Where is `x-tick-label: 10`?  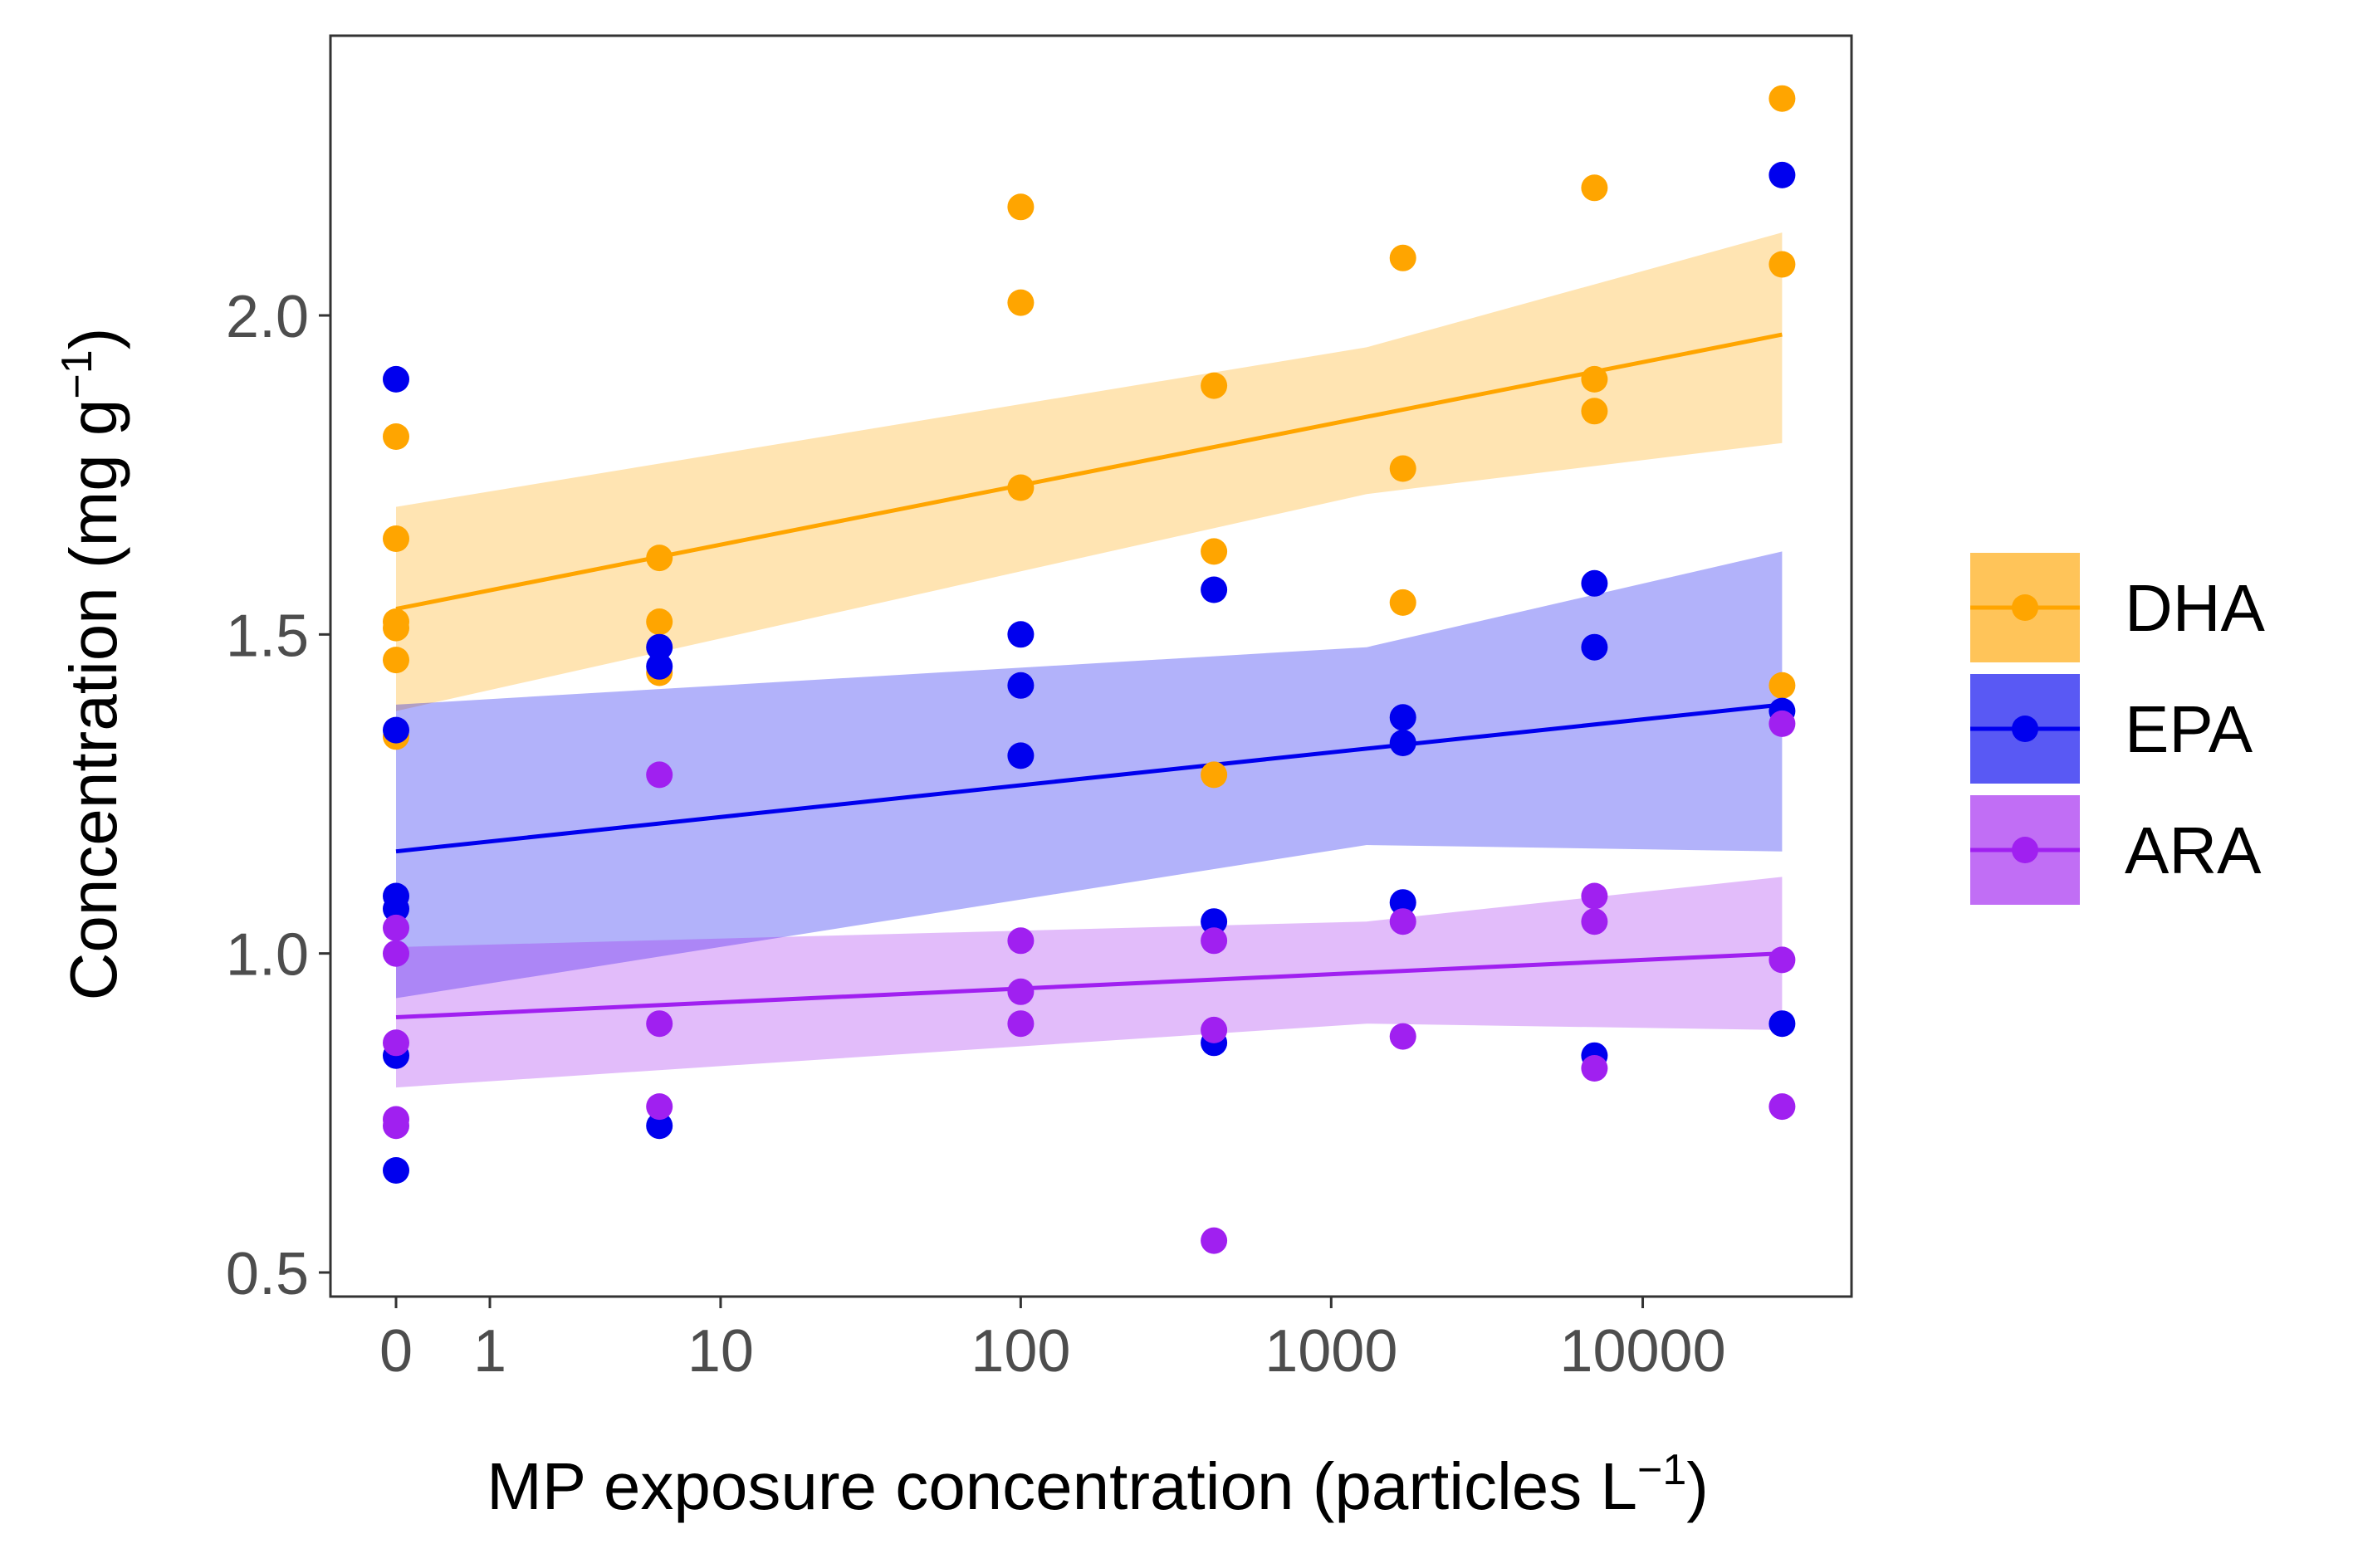 x-tick-label: 10 is located at coordinates (720, 1352).